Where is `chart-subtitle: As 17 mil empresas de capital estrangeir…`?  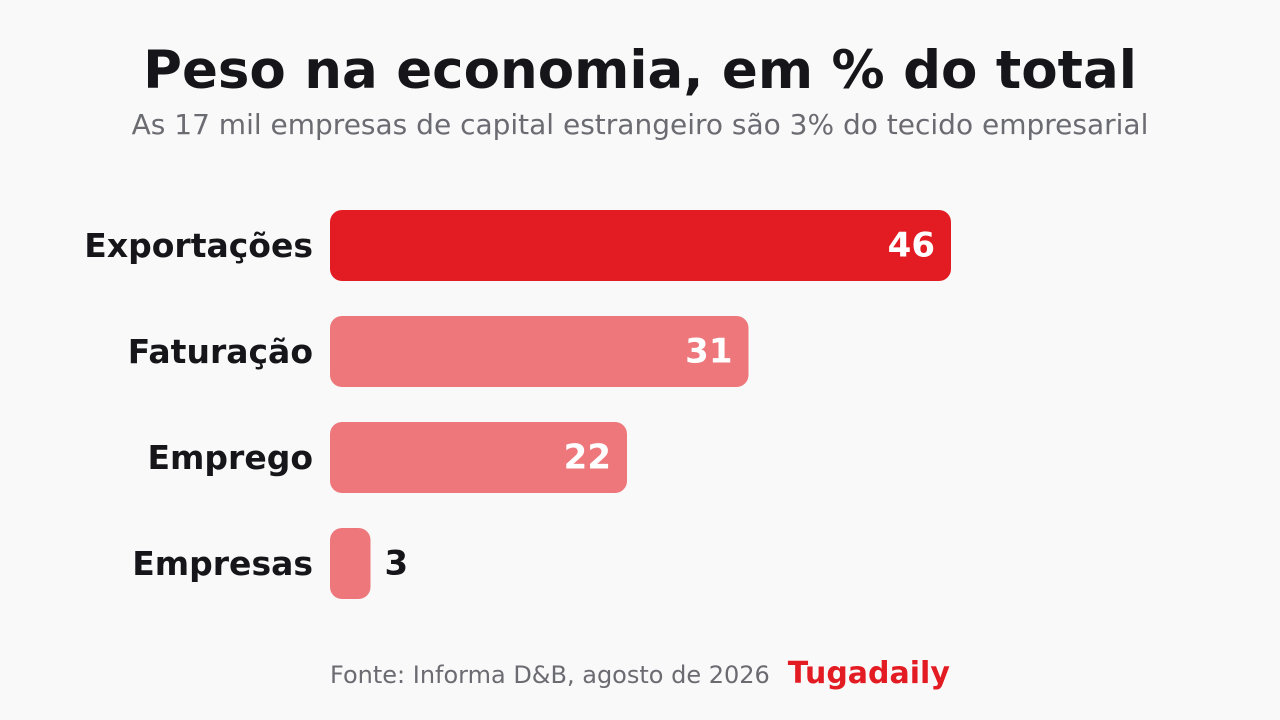 chart-subtitle: As 17 mil empresas de capital estrangeir… is located at coordinates (640, 124).